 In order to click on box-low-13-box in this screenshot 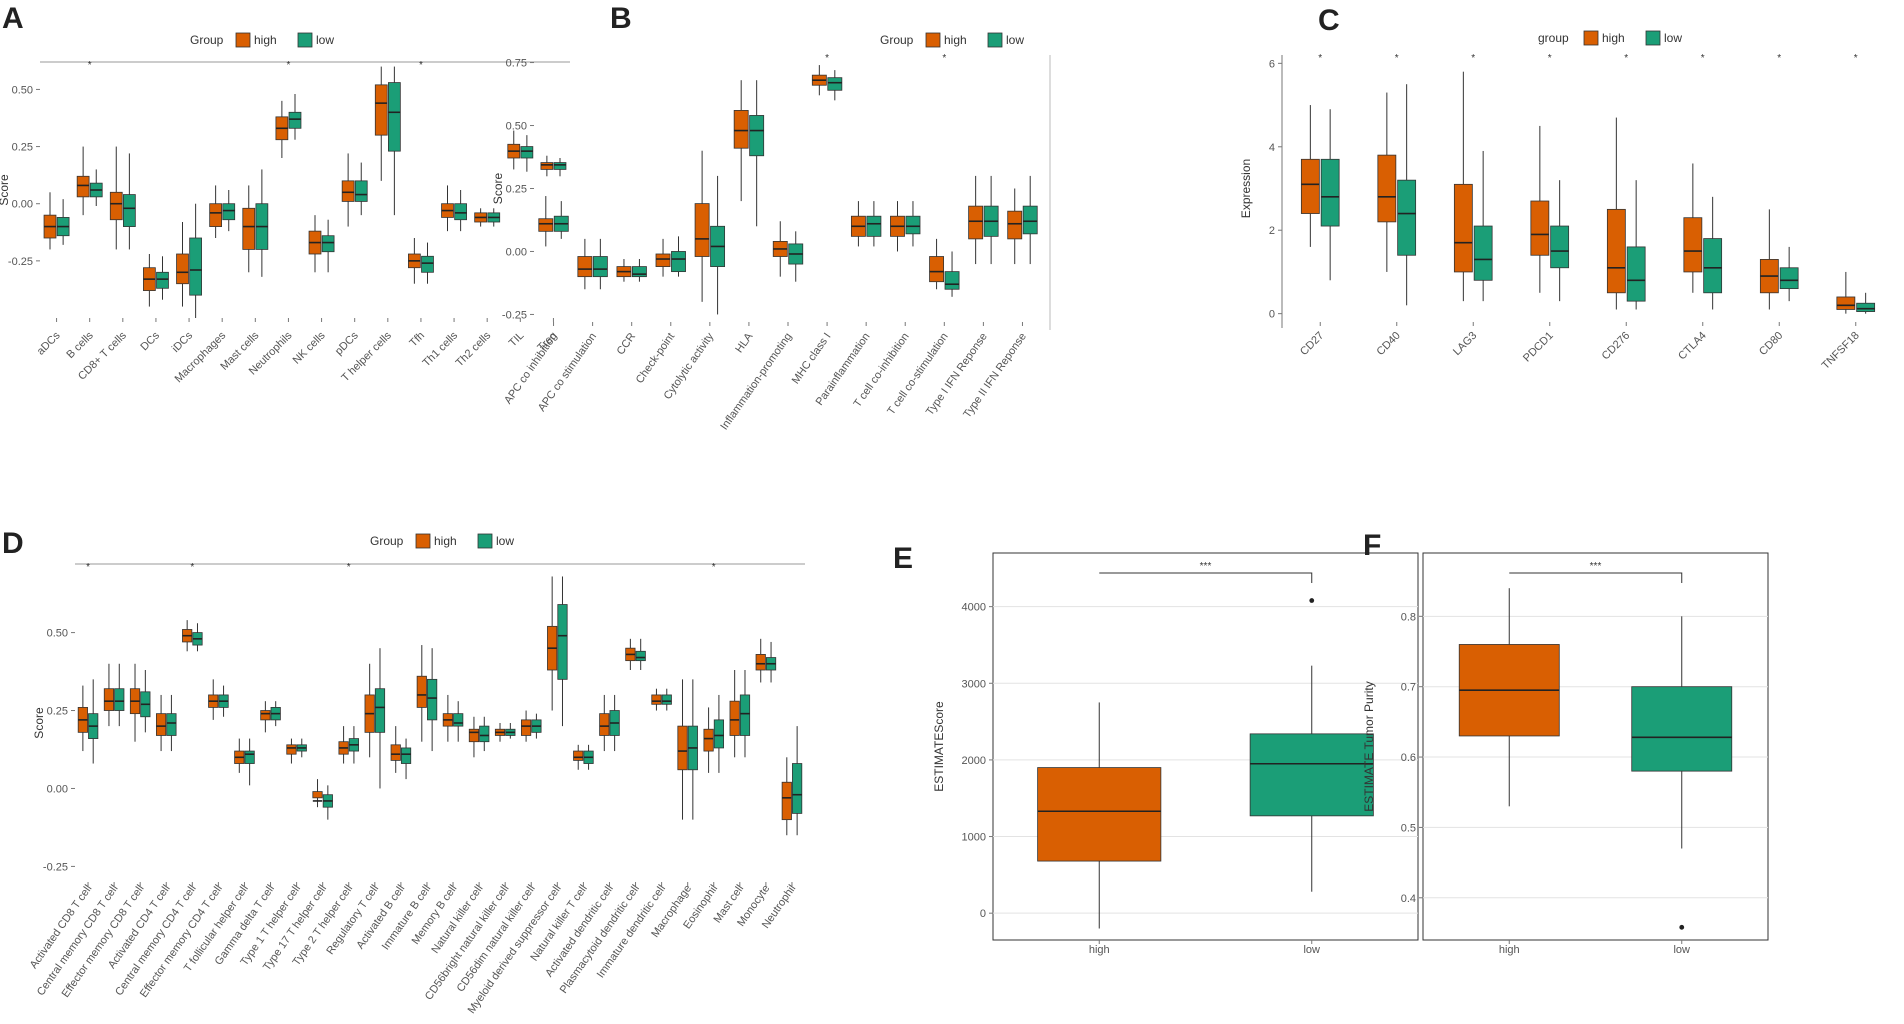, I will do `click(432, 699)`.